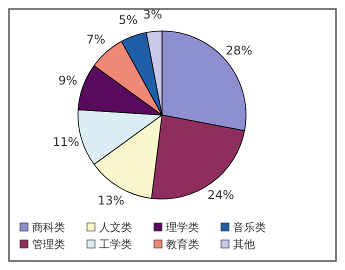  What do you see at coordinates (96, 39) in the screenshot?
I see `data-label: 7%` at bounding box center [96, 39].